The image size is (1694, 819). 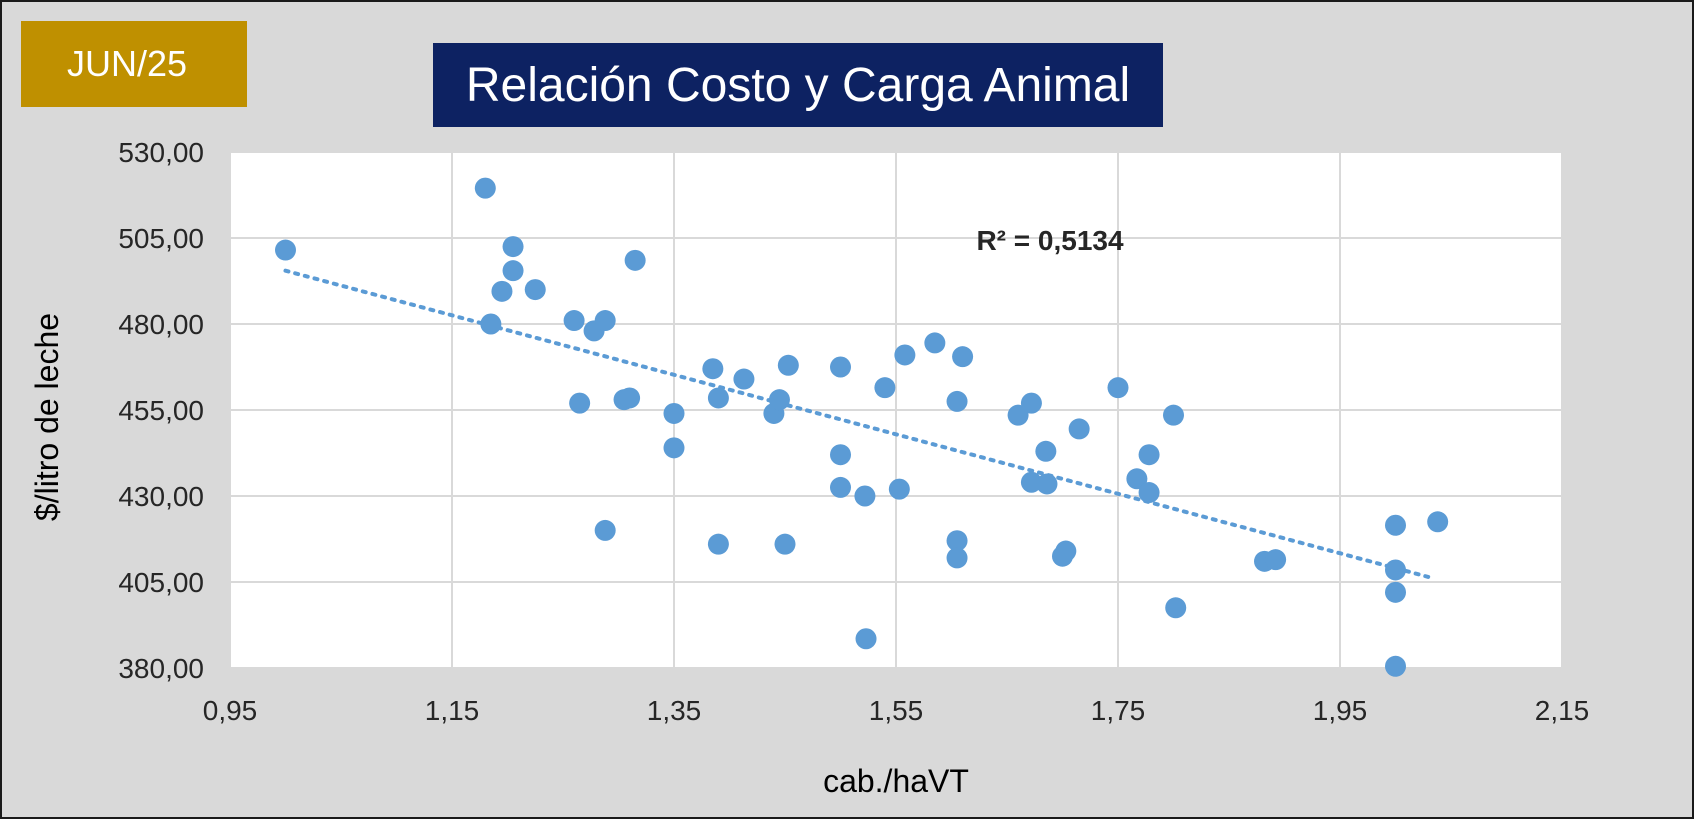 I want to click on x-tick-label: 1,55, so click(x=896, y=710).